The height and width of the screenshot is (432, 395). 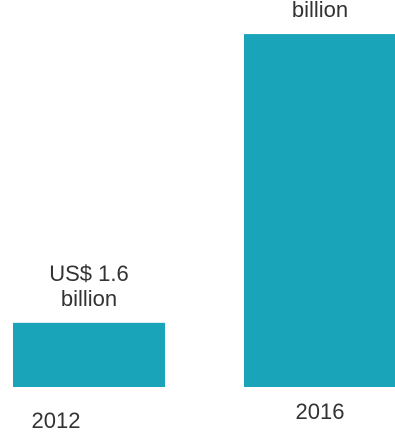 I want to click on data-label-2016: US$ 8.8billion, so click(x=320, y=11).